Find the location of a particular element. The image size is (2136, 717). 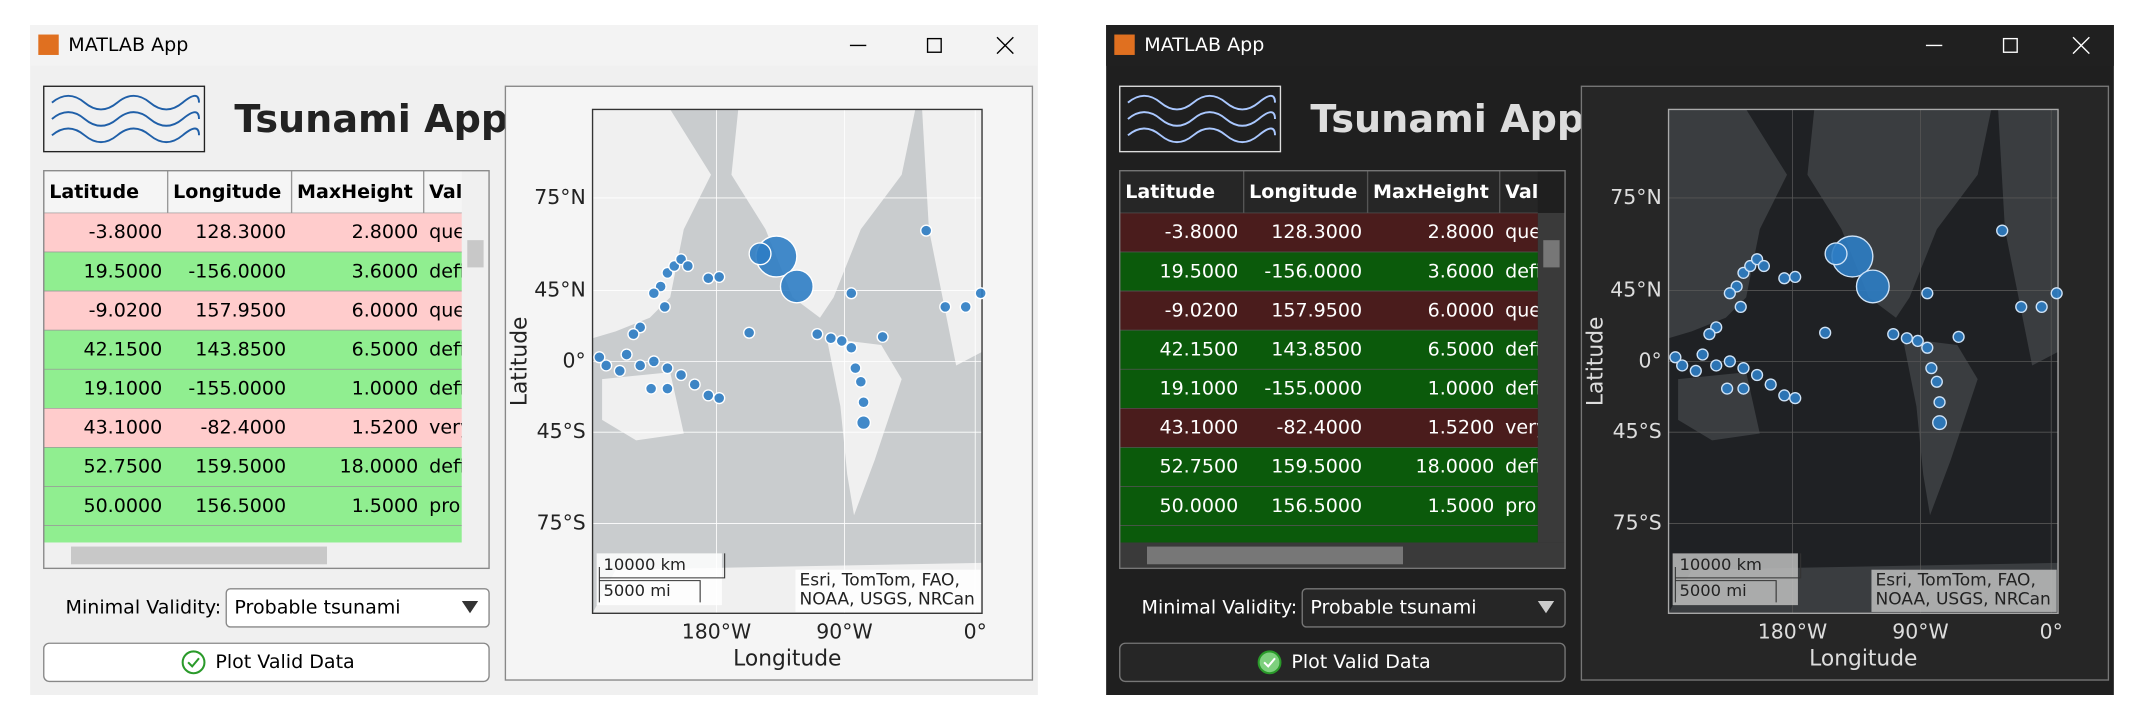

dropdown-arrow is located at coordinates (1546, 607).